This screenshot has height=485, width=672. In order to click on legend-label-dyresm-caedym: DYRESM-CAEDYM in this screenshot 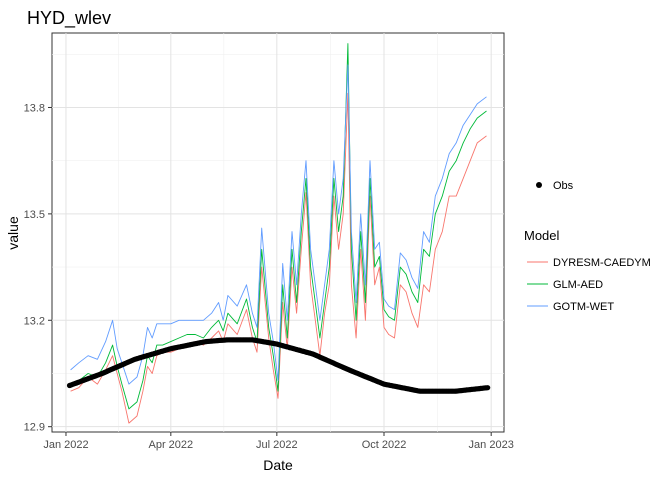, I will do `click(602, 263)`.